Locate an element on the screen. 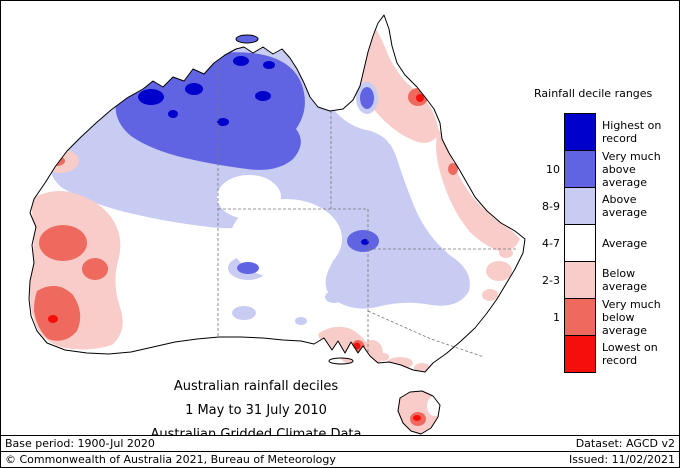  legend-label: Above average is located at coordinates (625, 206).